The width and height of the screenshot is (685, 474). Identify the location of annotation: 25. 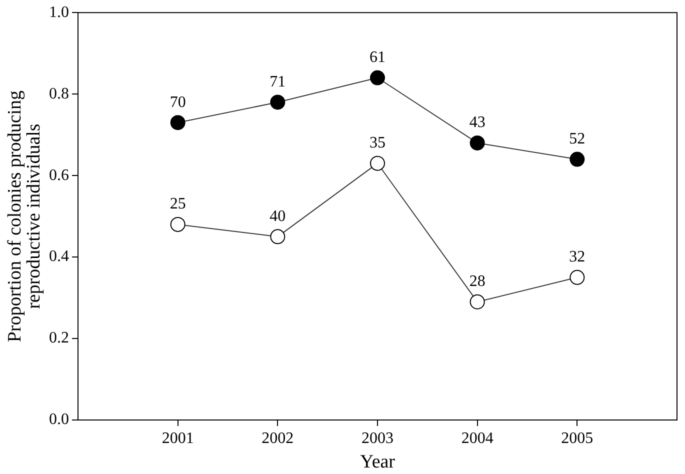
(178, 204).